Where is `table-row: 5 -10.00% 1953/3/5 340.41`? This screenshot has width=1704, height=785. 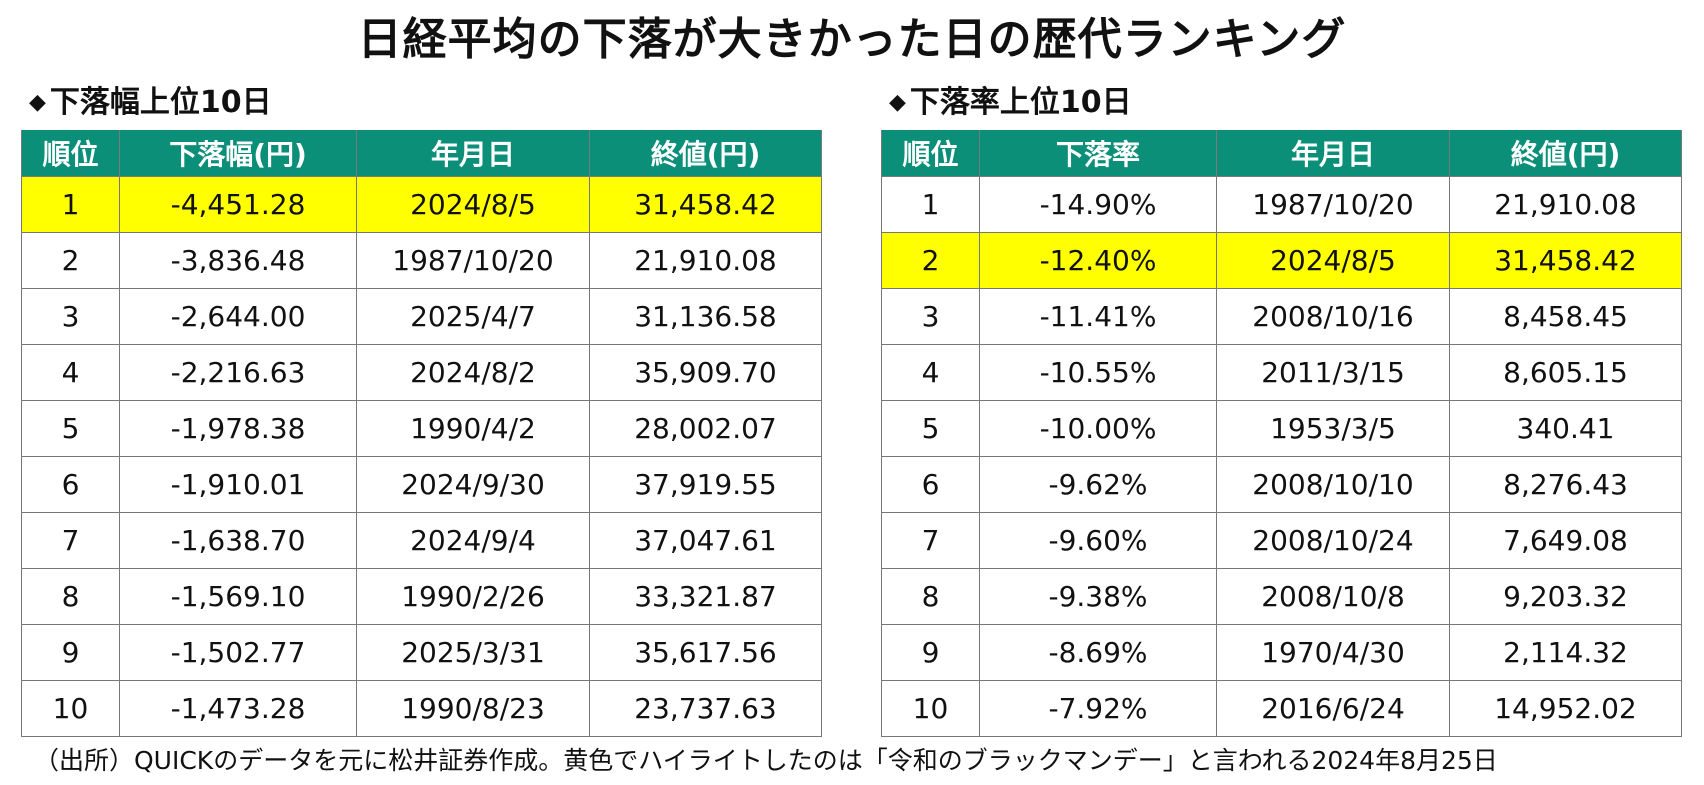 table-row: 5 -10.00% 1953/3/5 340.41 is located at coordinates (1281, 428).